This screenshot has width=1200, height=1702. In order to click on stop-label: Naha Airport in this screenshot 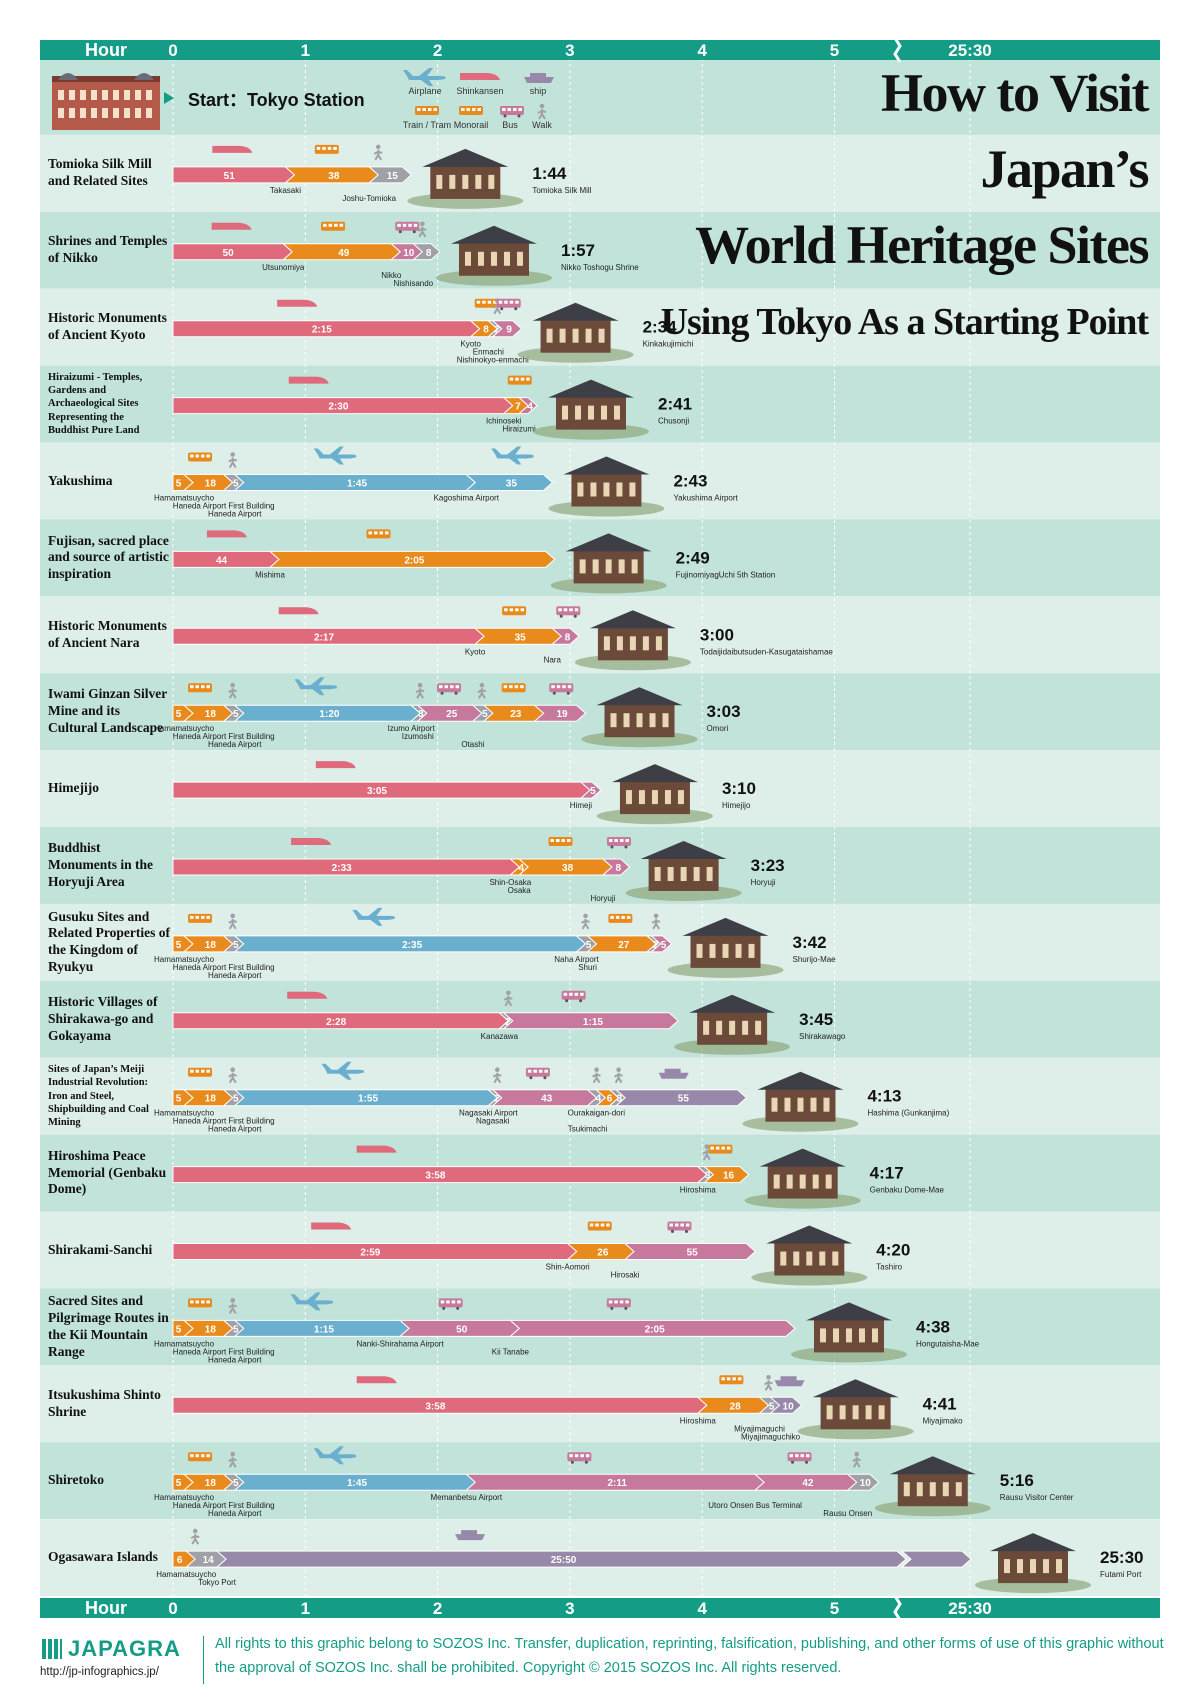, I will do `click(576, 959)`.